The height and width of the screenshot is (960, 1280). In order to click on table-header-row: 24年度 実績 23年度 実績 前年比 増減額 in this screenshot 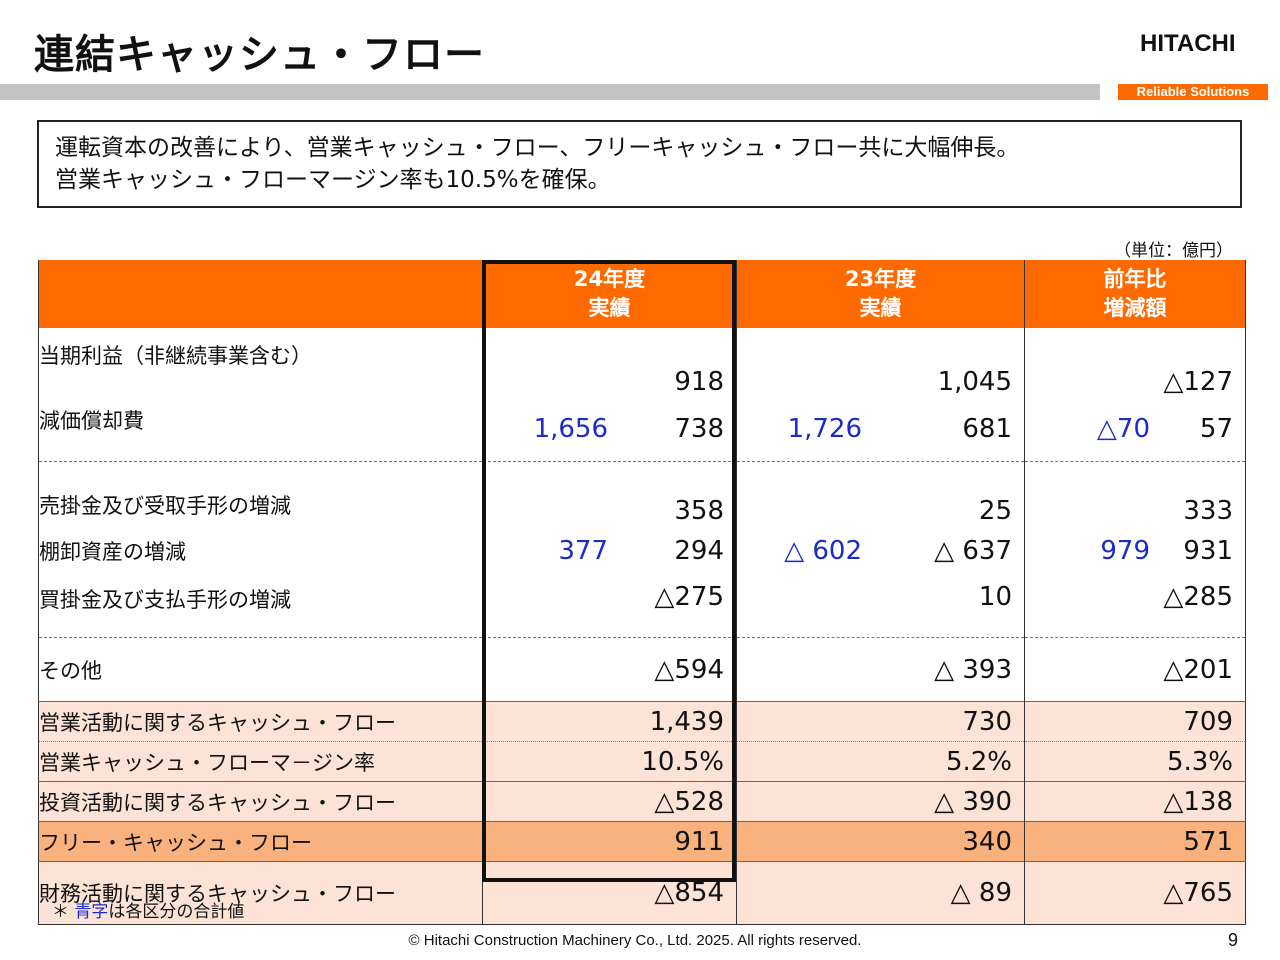, I will do `click(642, 294)`.